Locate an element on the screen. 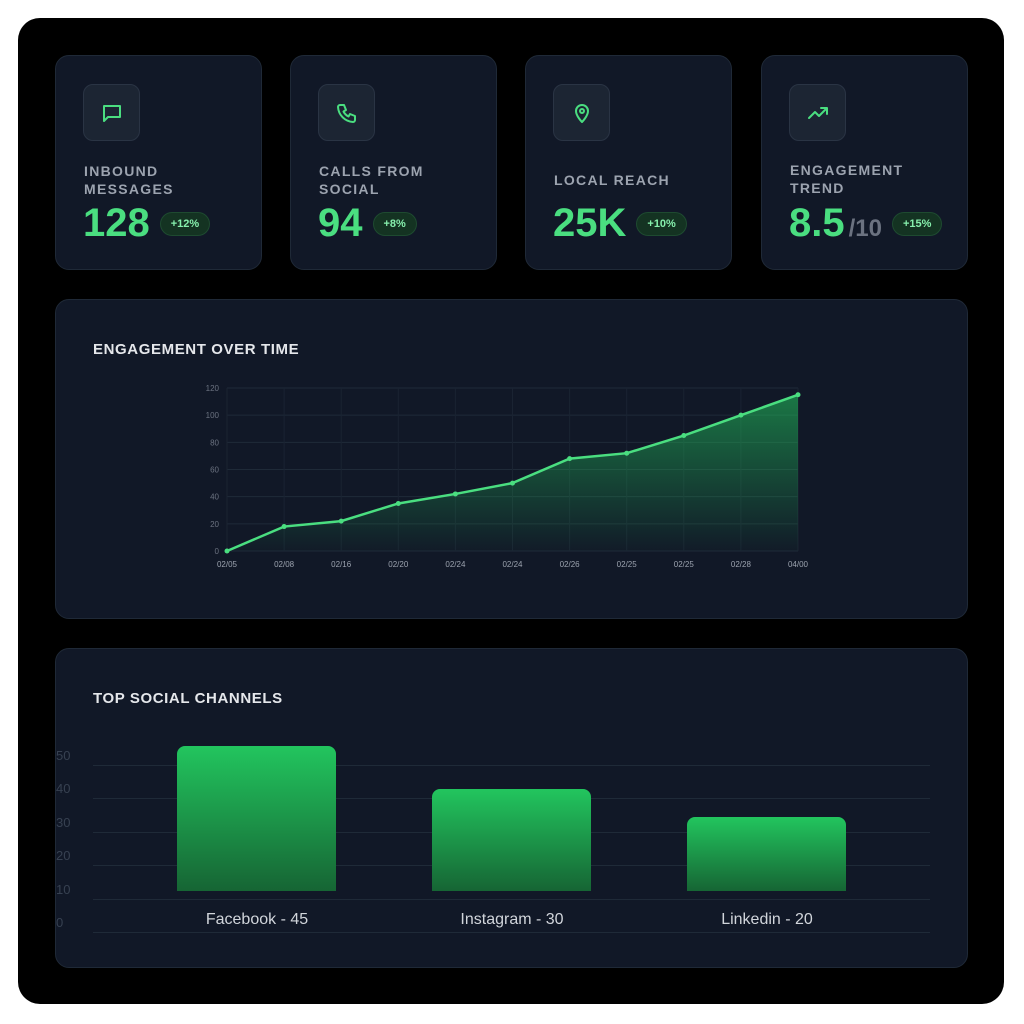  card-value: 8.5 is located at coordinates (817, 223).